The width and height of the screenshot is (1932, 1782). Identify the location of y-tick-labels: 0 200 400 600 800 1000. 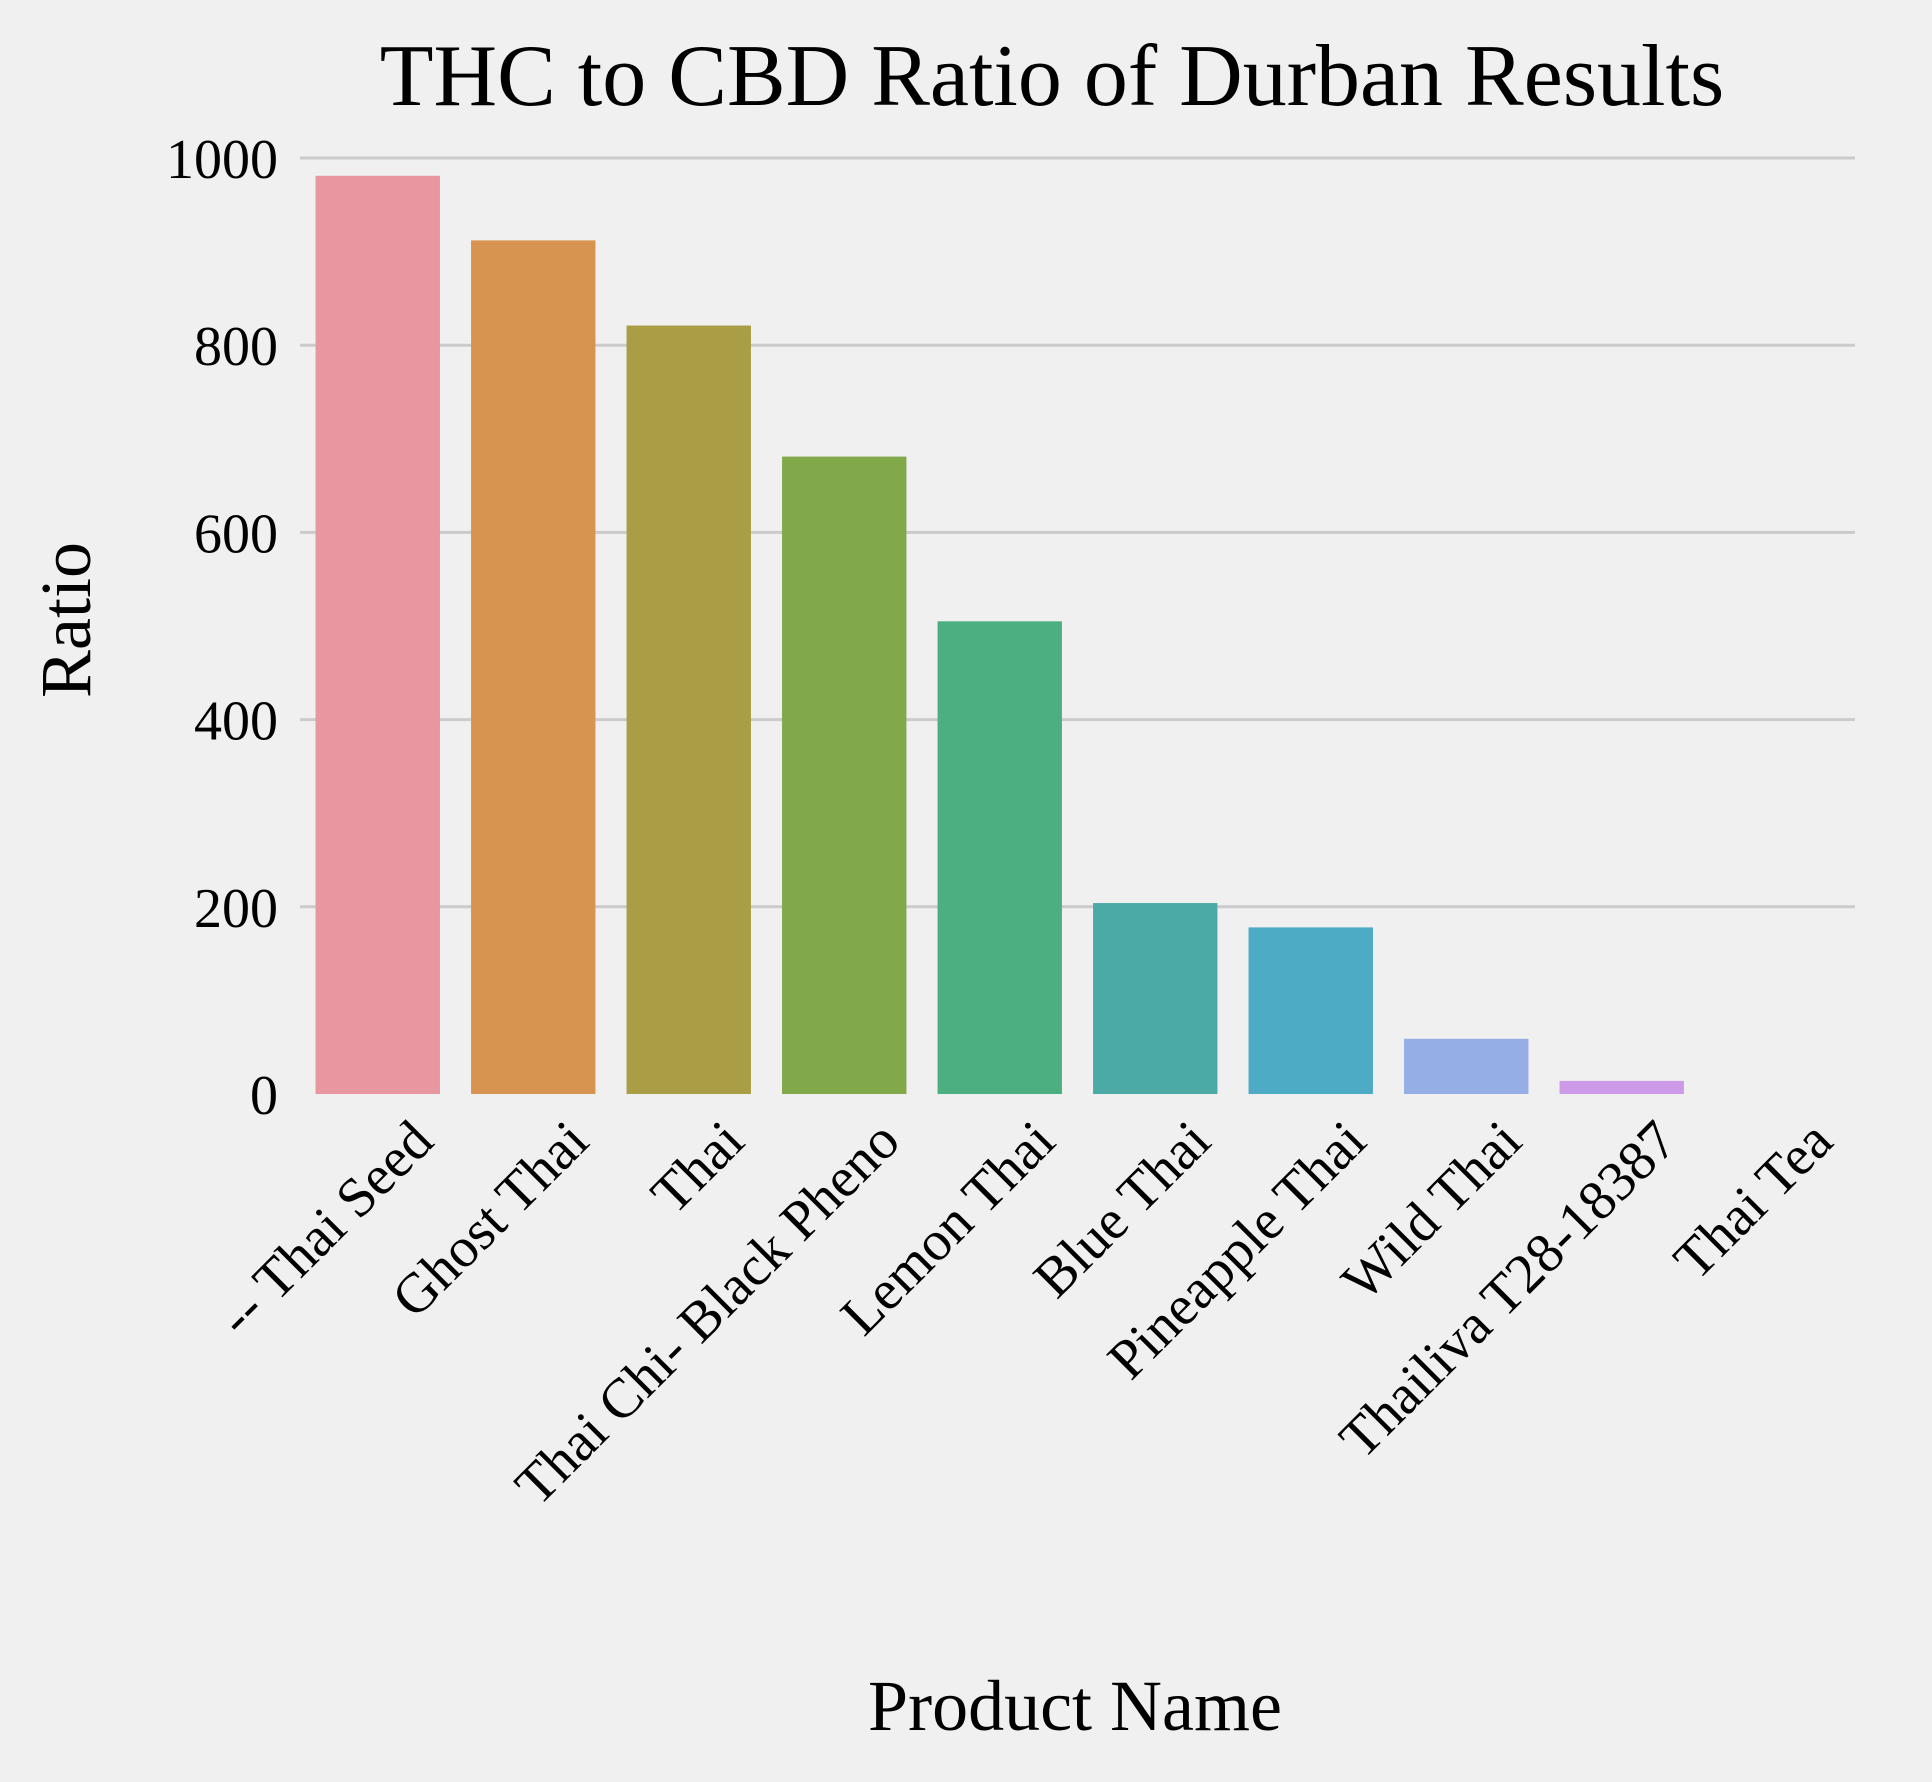
(222, 628).